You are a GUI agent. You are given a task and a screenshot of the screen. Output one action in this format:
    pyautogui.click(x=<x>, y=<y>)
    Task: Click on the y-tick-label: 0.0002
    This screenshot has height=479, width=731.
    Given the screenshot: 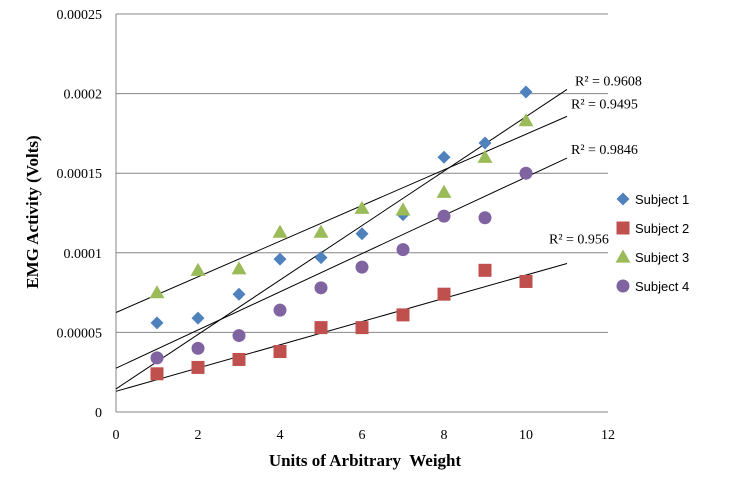 What is the action you would take?
    pyautogui.click(x=83, y=95)
    